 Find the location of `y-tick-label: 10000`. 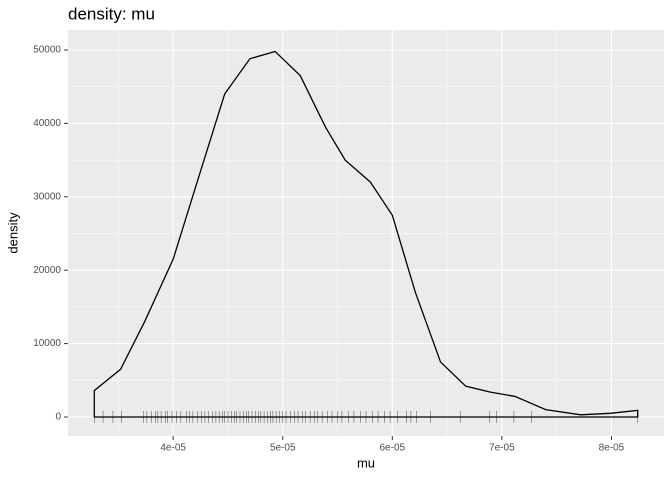

y-tick-label: 10000 is located at coordinates (47, 343).